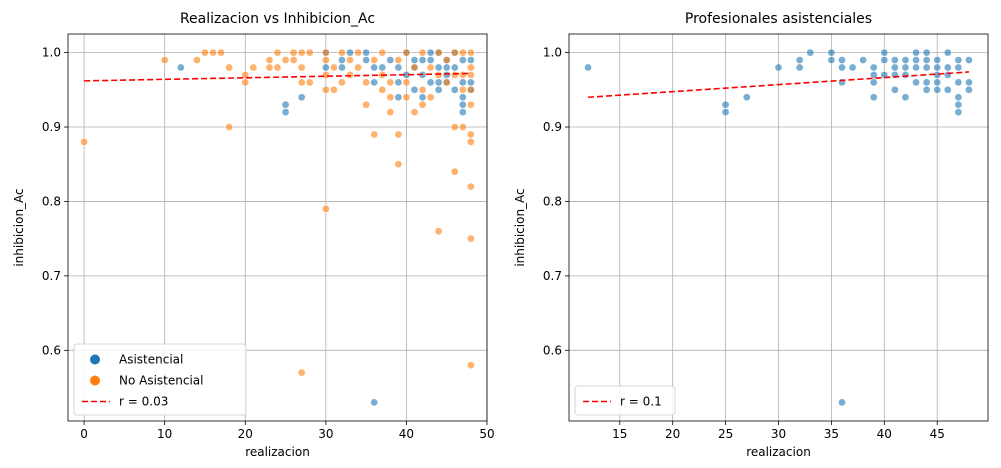 This screenshot has width=1001, height=468. What do you see at coordinates (520, 227) in the screenshot?
I see `y-axis-label: inhibicion_Ac` at bounding box center [520, 227].